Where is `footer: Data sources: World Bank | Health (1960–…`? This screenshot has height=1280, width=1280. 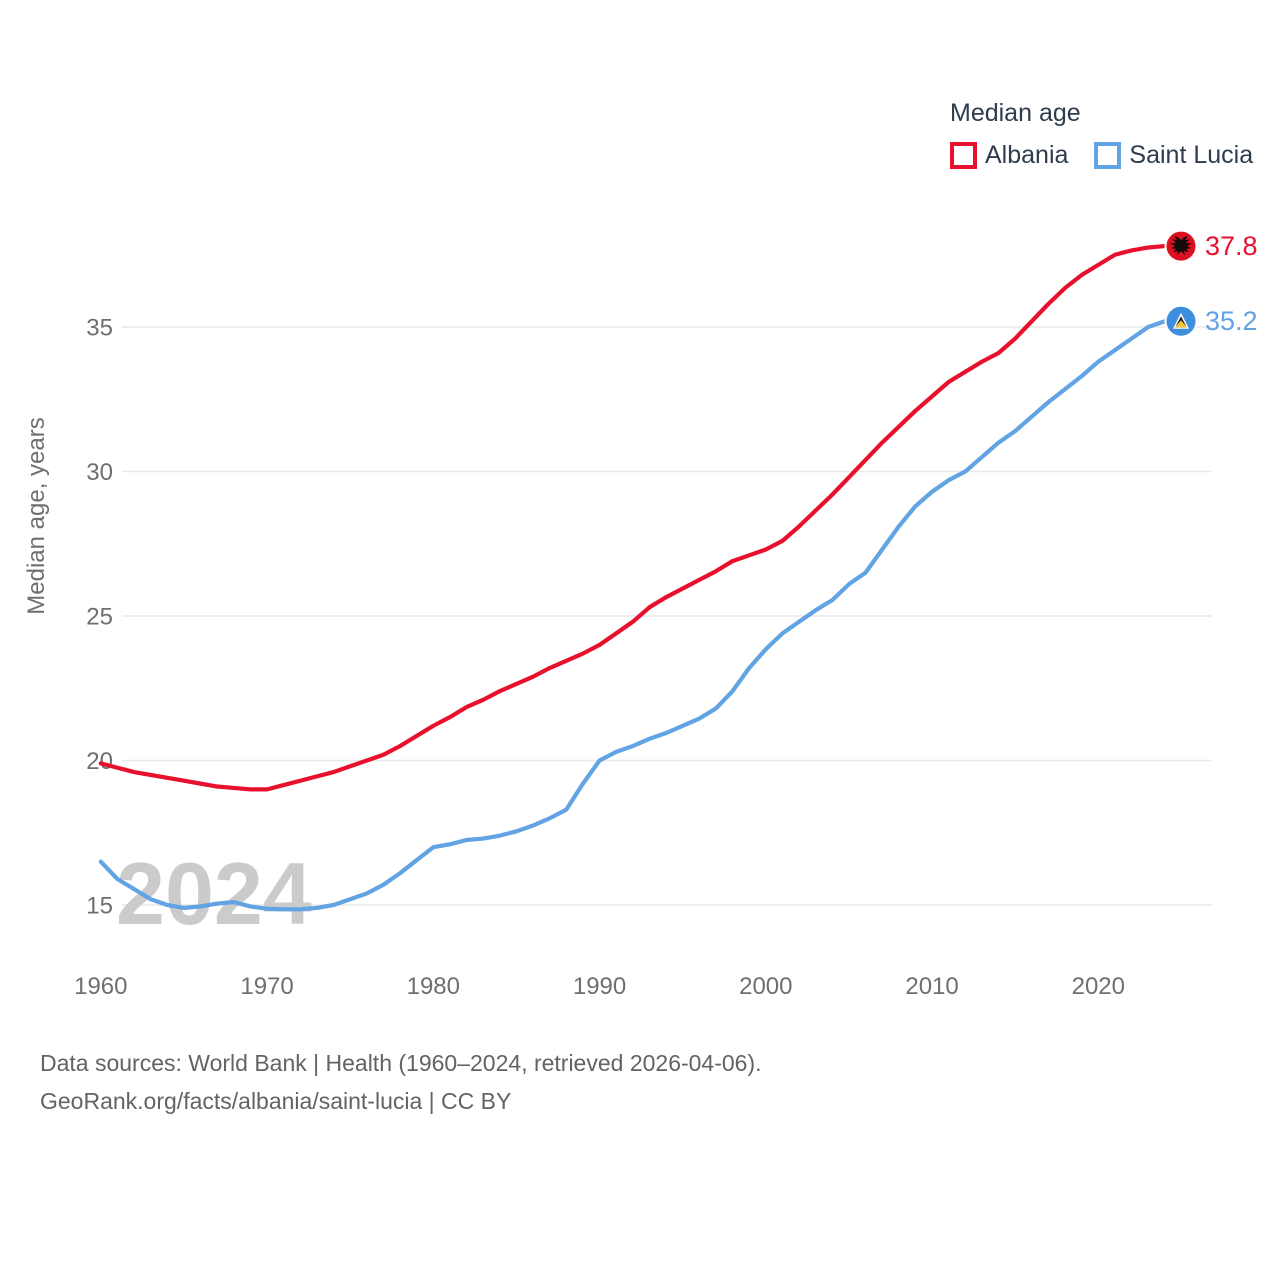 footer: Data sources: World Bank | Health (1960–… is located at coordinates (401, 1082).